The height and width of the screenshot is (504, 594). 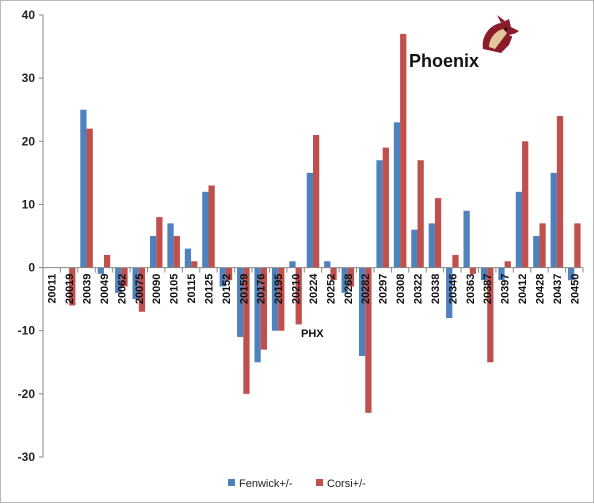 I want to click on legend-label-fenwick: Fenwick+/-, so click(x=266, y=484).